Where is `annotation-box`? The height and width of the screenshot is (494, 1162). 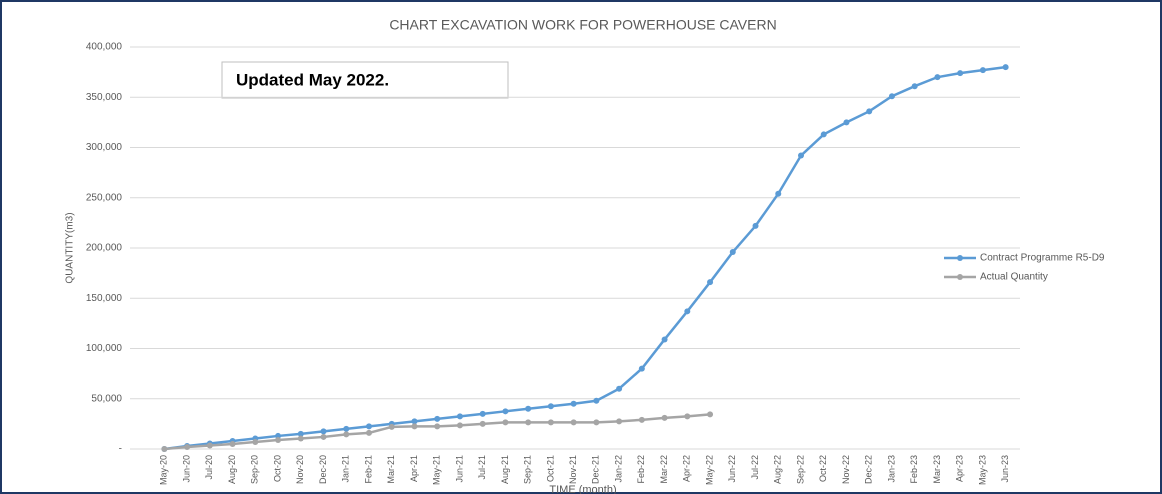
annotation-box is located at coordinates (365, 80).